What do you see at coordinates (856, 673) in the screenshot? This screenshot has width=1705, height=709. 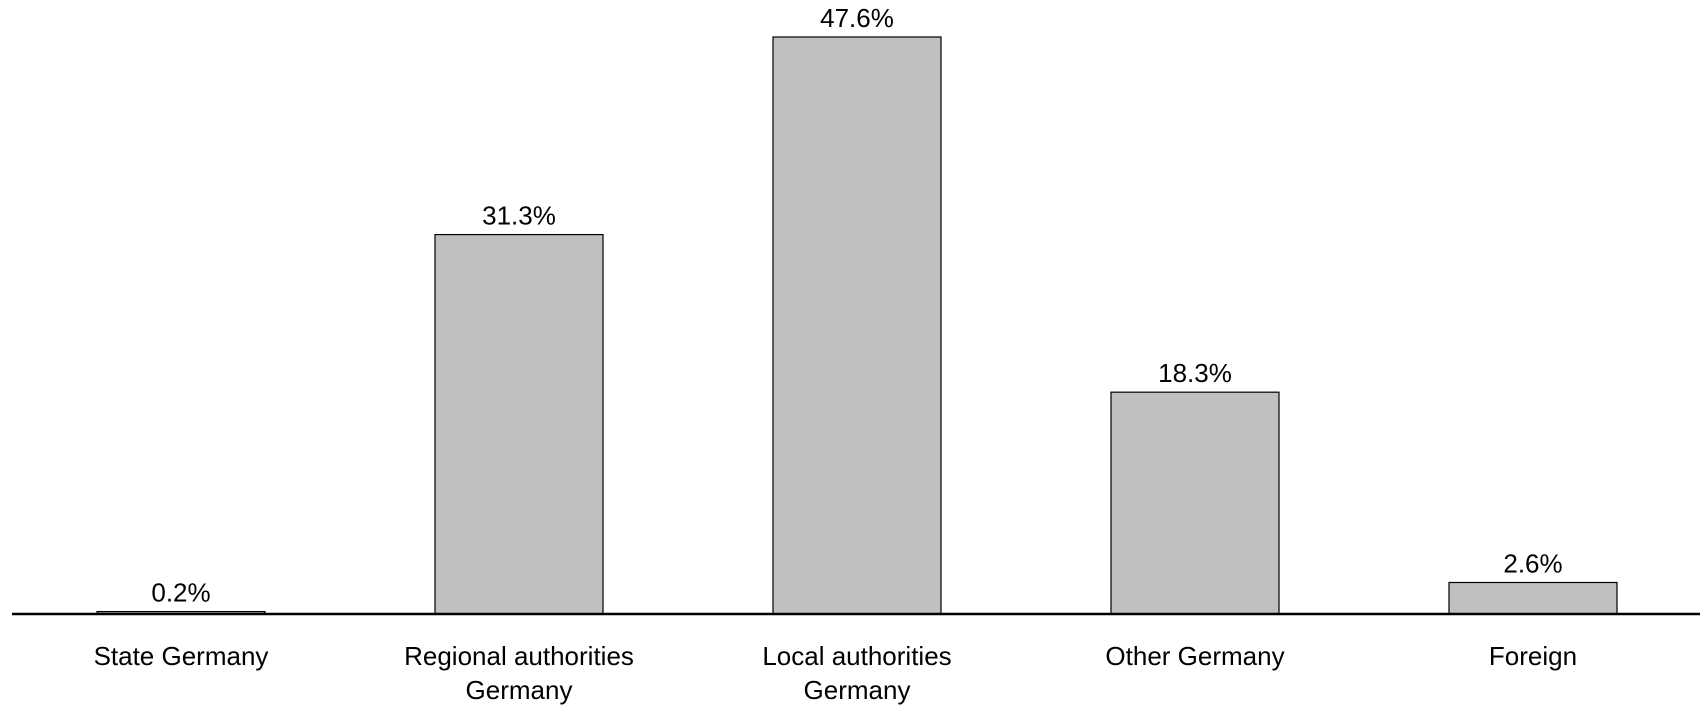 I see `category-label-2: Local authorities Germany` at bounding box center [856, 673].